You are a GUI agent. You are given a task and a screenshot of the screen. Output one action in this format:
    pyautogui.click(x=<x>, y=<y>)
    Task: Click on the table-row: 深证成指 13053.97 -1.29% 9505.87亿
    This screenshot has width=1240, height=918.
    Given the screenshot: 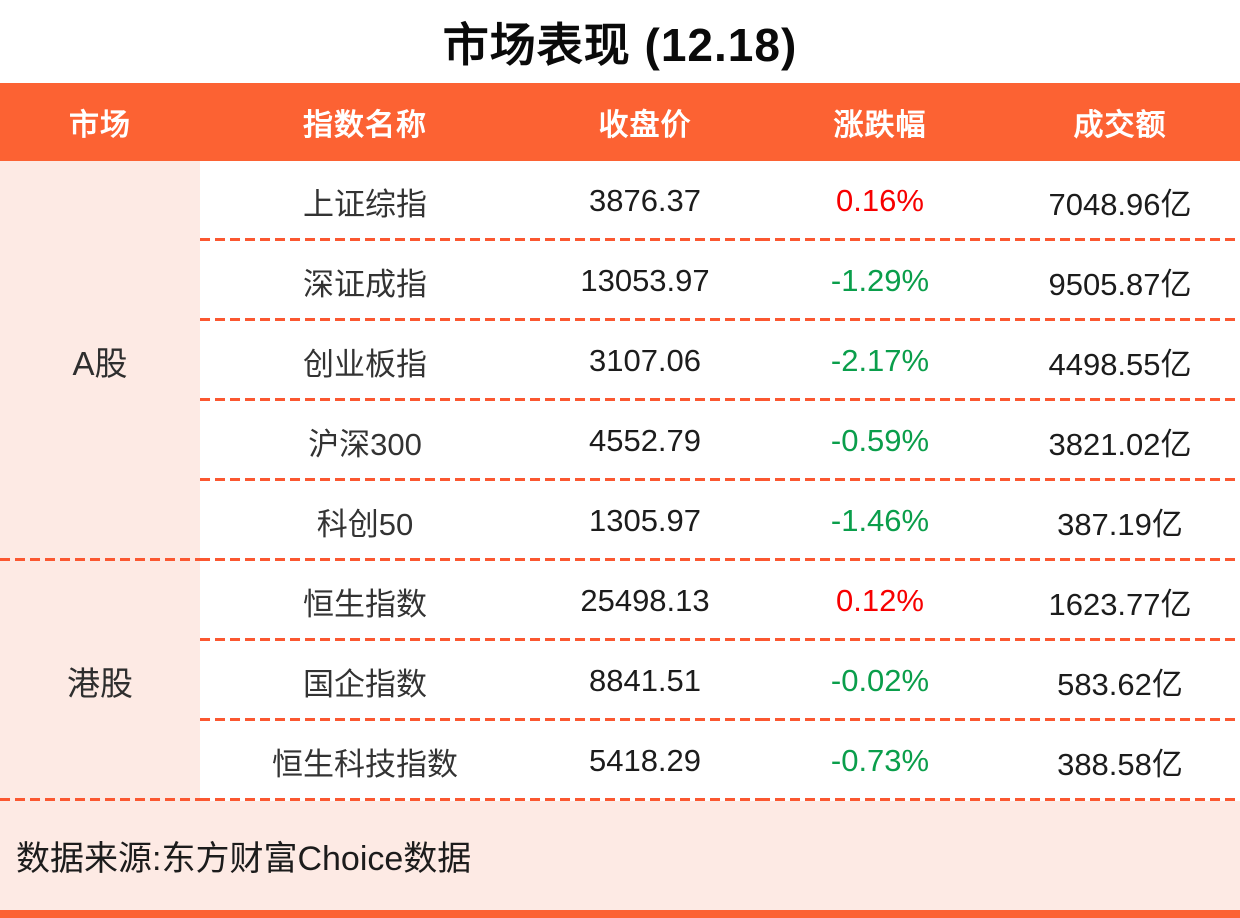 What is the action you would take?
    pyautogui.click(x=620, y=281)
    